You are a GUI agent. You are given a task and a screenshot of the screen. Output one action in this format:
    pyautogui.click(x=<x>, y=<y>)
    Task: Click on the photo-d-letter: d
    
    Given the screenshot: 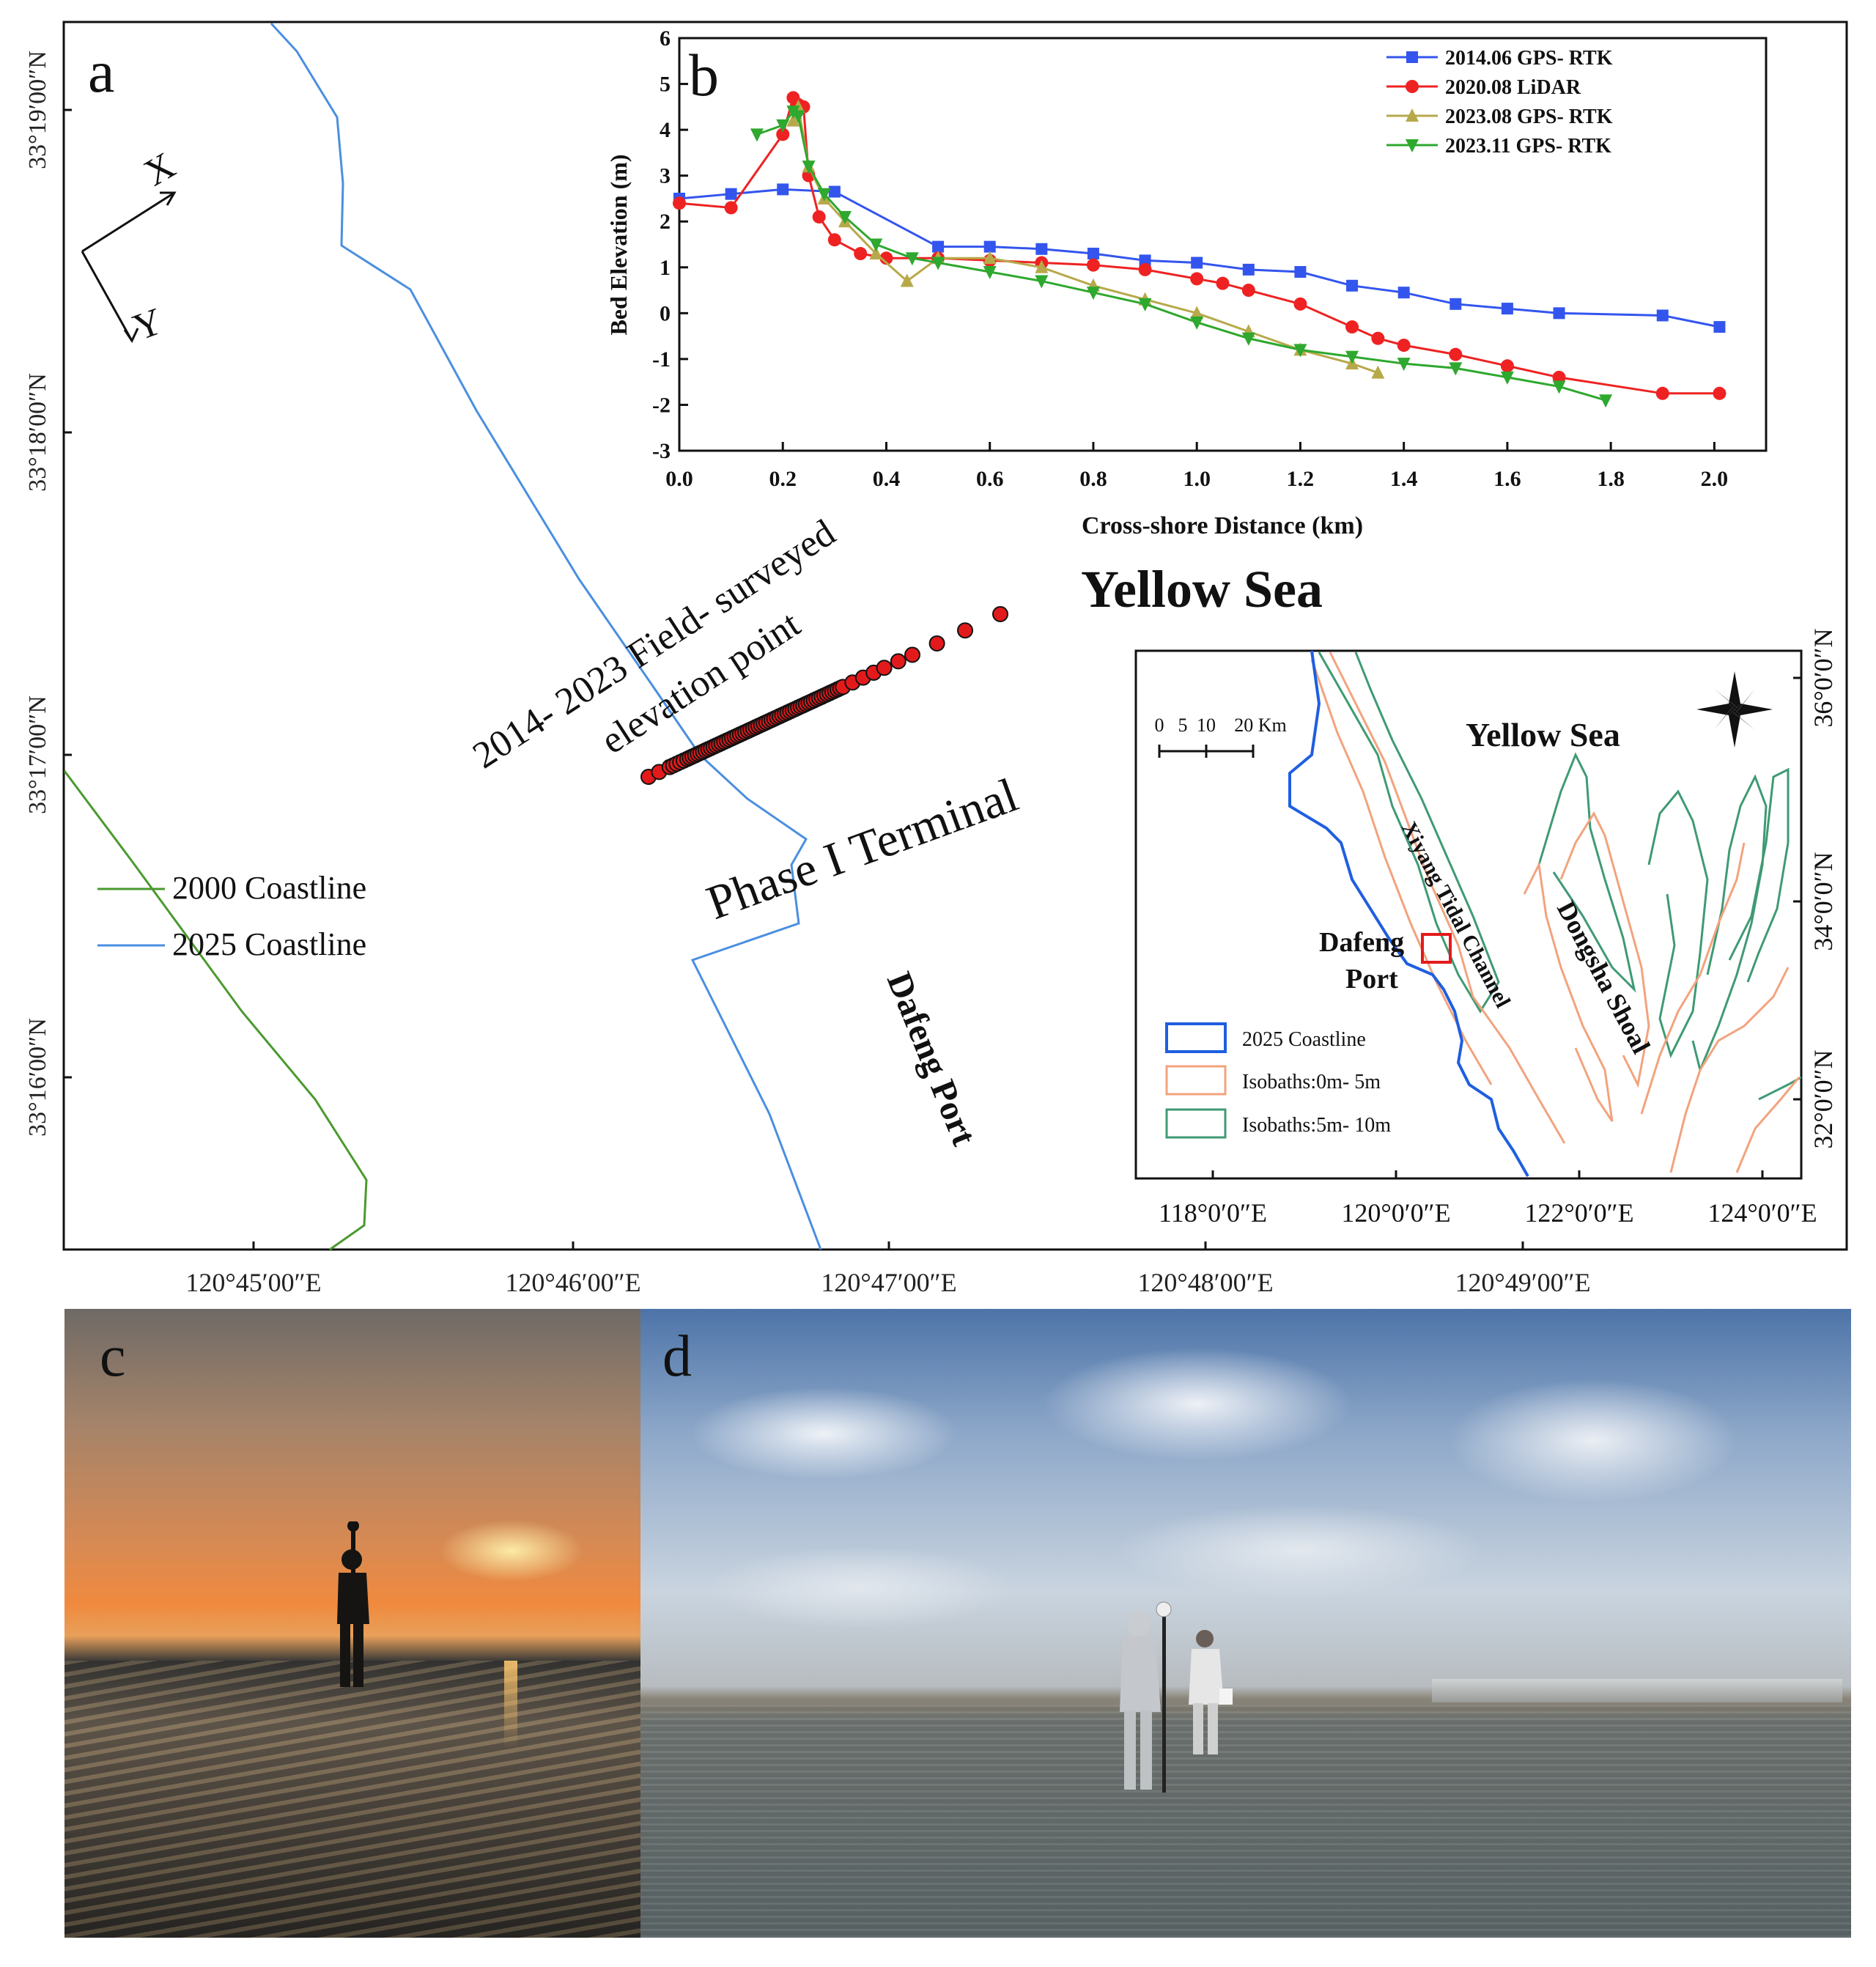 What is the action you would take?
    pyautogui.click(x=677, y=1356)
    